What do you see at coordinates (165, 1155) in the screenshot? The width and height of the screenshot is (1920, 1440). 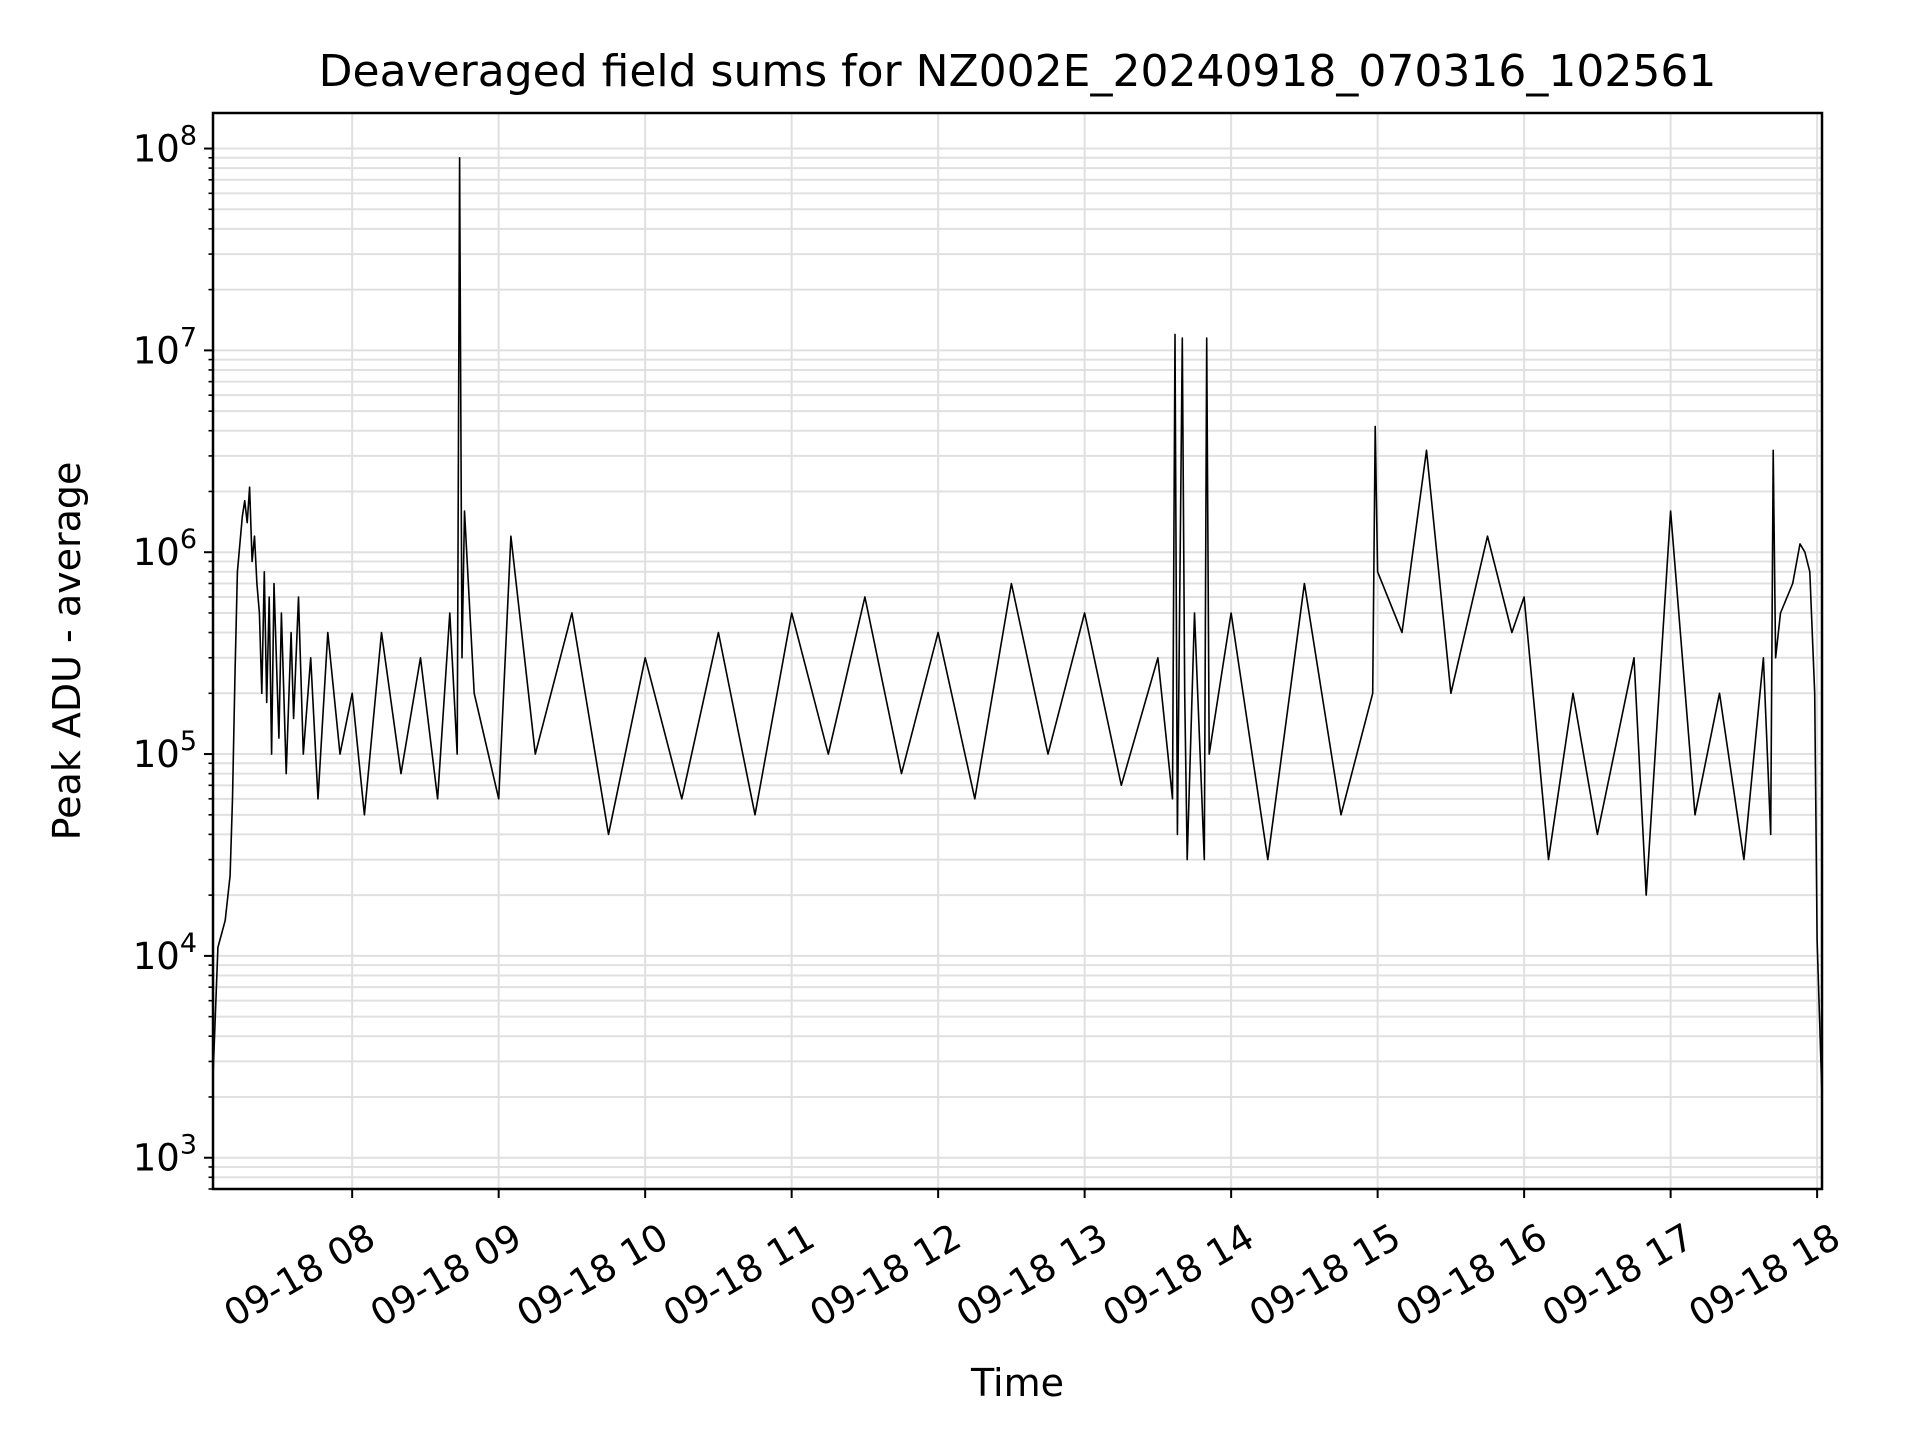 I see `y-tick-label: 10³` at bounding box center [165, 1155].